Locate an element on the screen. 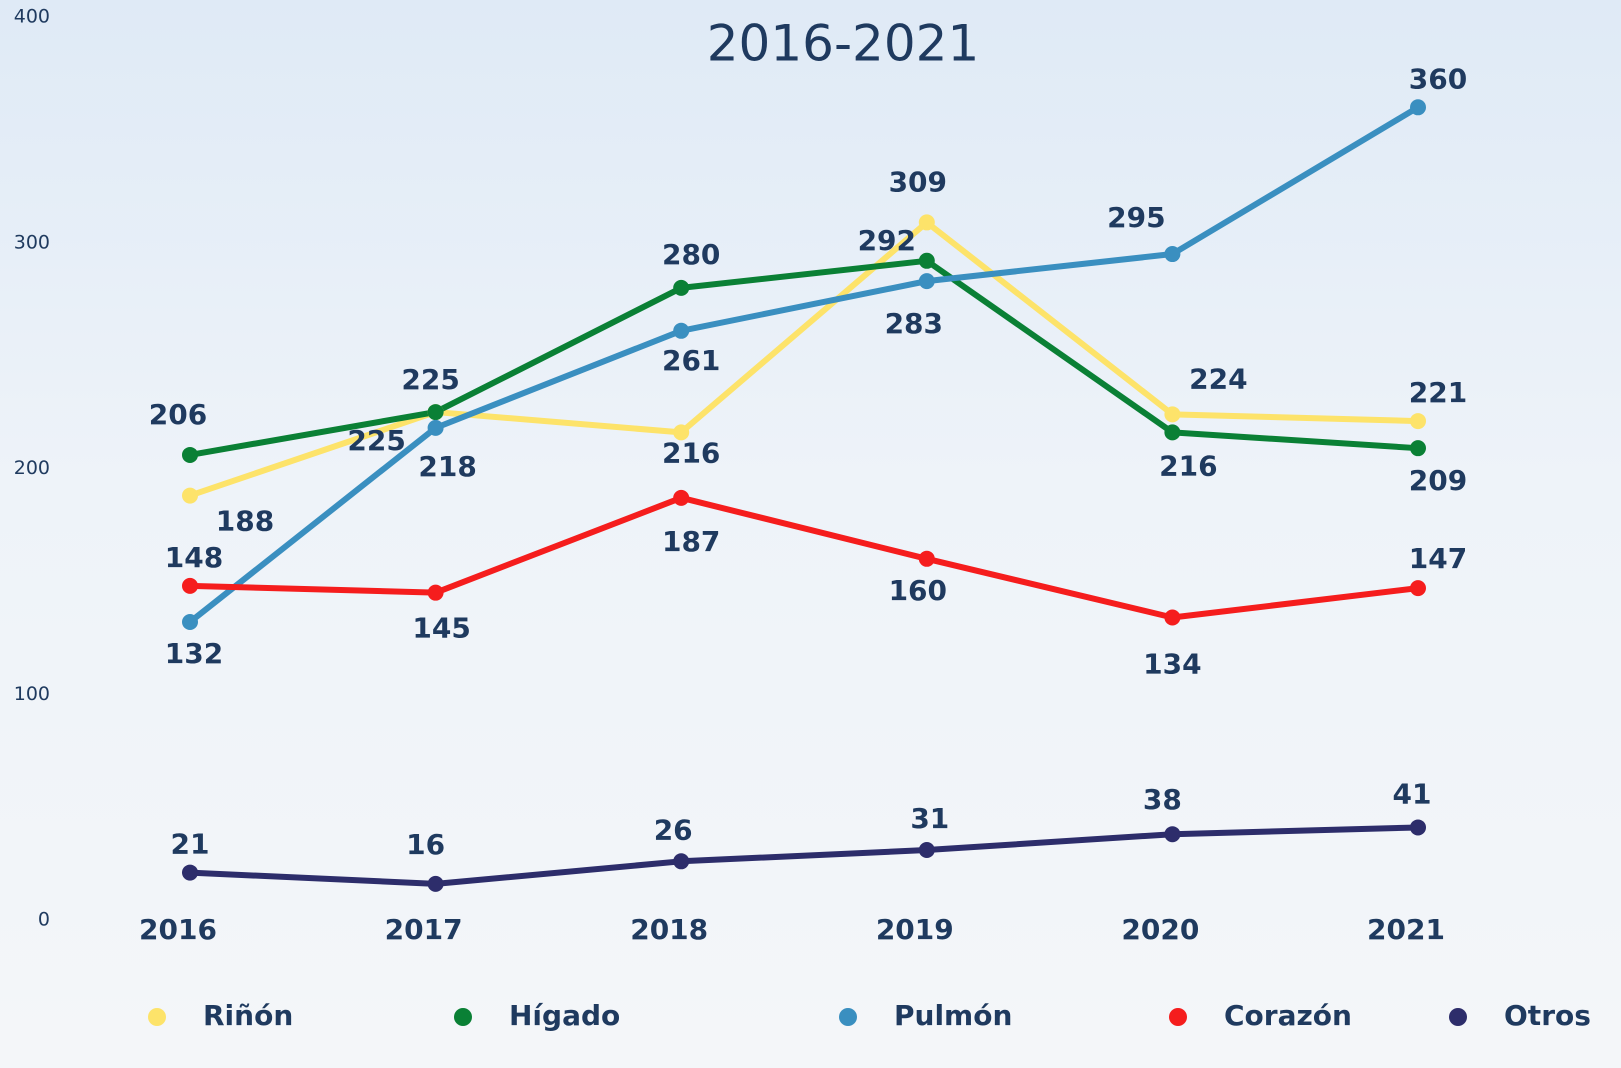  x-tick-label: 2021 is located at coordinates (1406, 929).